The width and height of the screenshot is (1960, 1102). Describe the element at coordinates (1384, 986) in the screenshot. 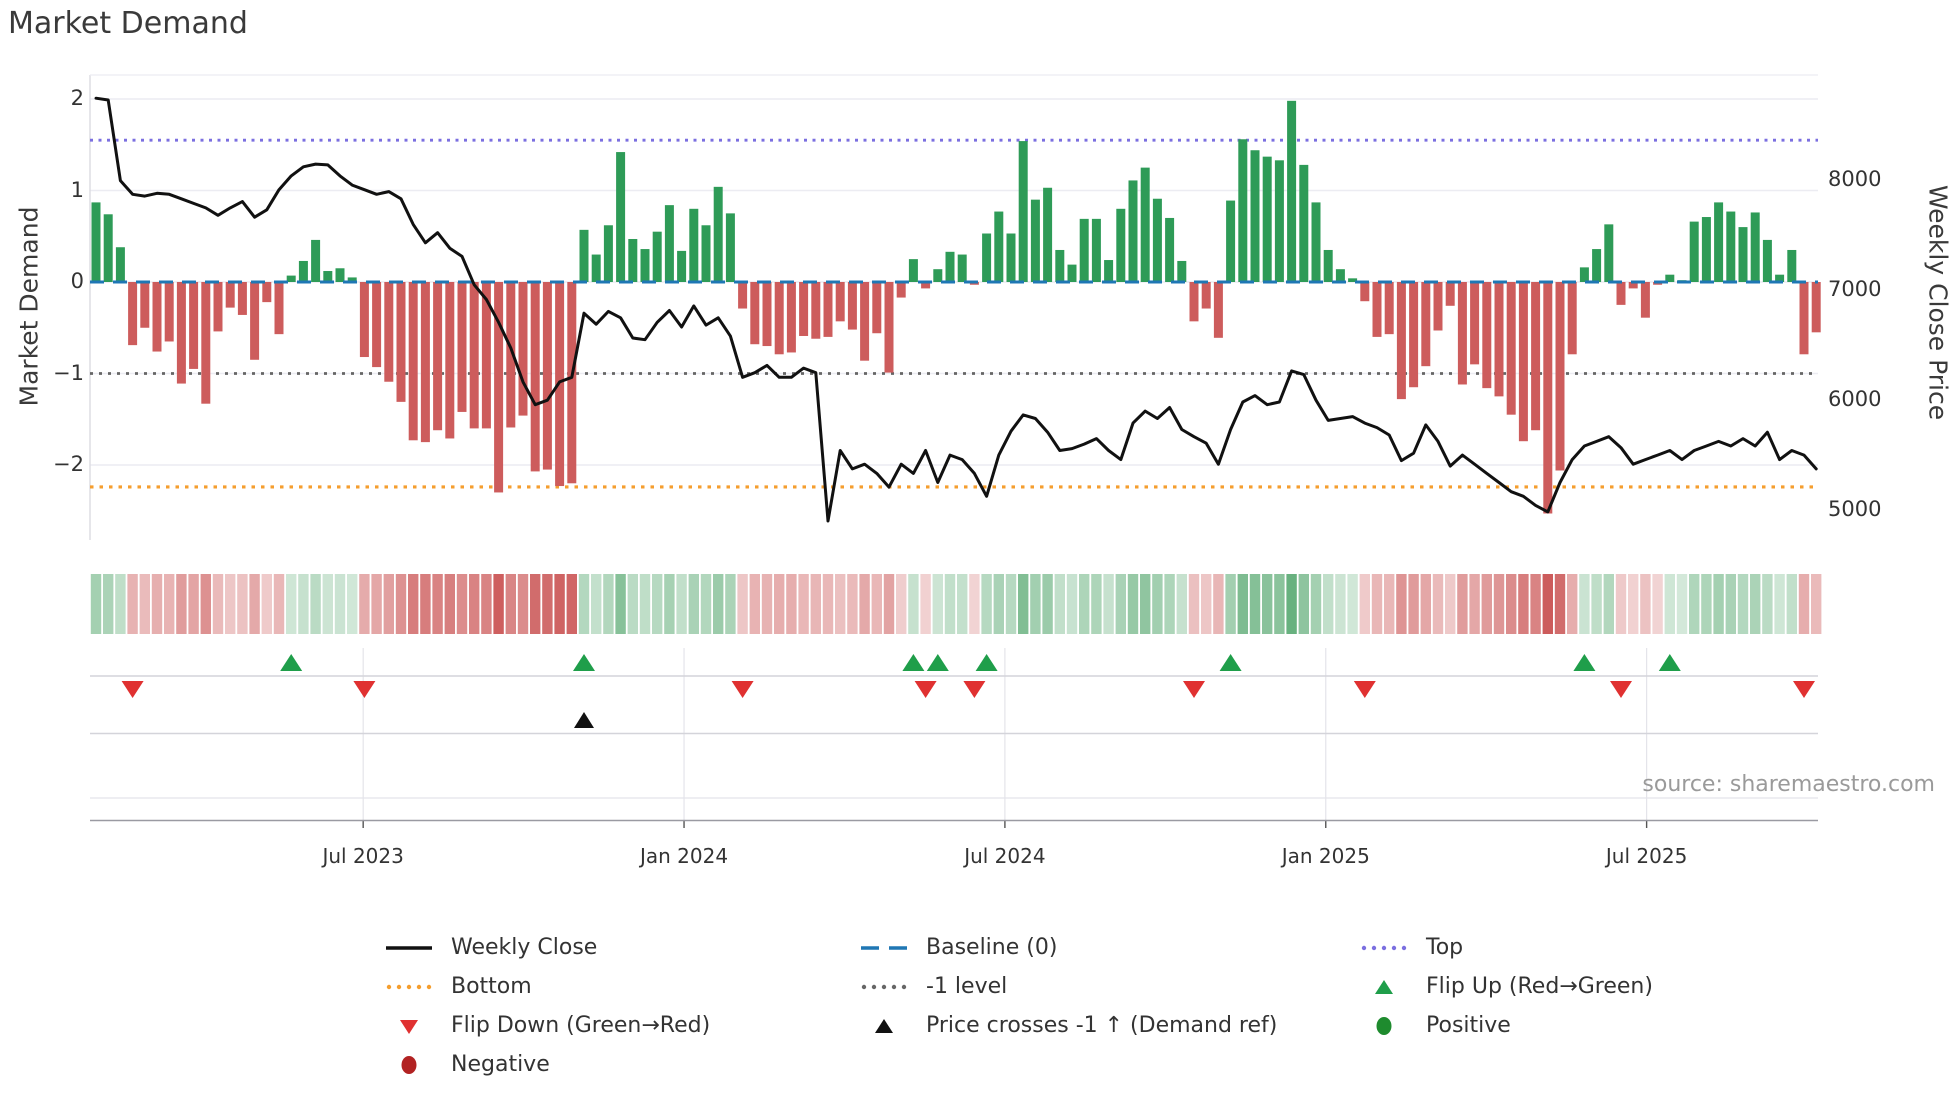

I see `tri-up-legend-icon` at that location.